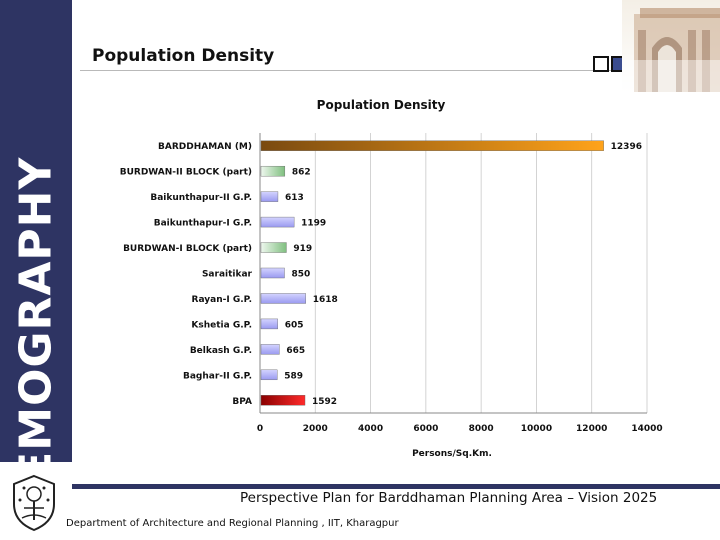 This screenshot has height=540, width=720. Describe the element at coordinates (626, 147) in the screenshot. I see `data-label: 12396` at that location.